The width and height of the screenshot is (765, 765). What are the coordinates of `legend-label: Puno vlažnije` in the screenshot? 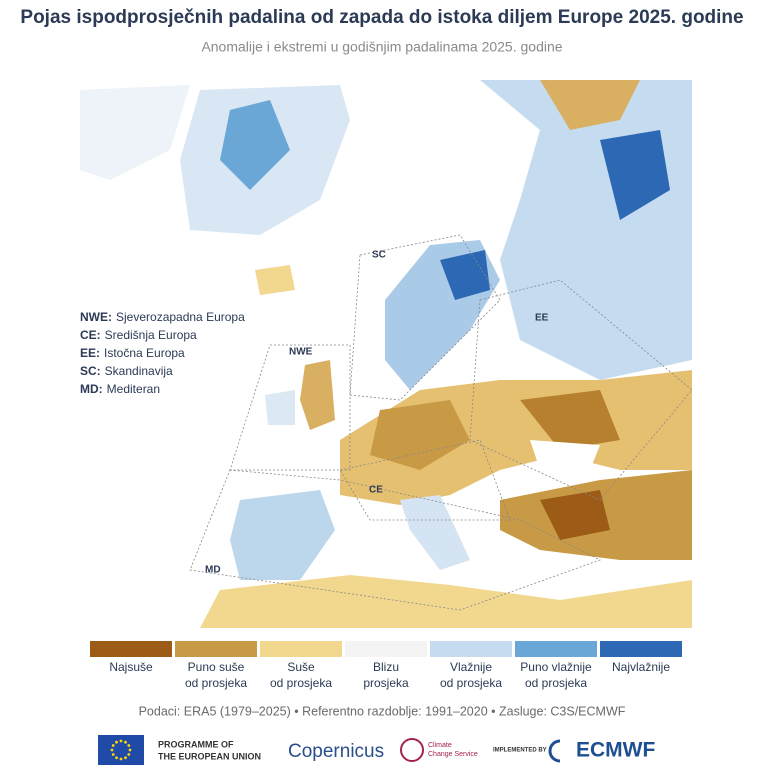 It's located at (556, 667).